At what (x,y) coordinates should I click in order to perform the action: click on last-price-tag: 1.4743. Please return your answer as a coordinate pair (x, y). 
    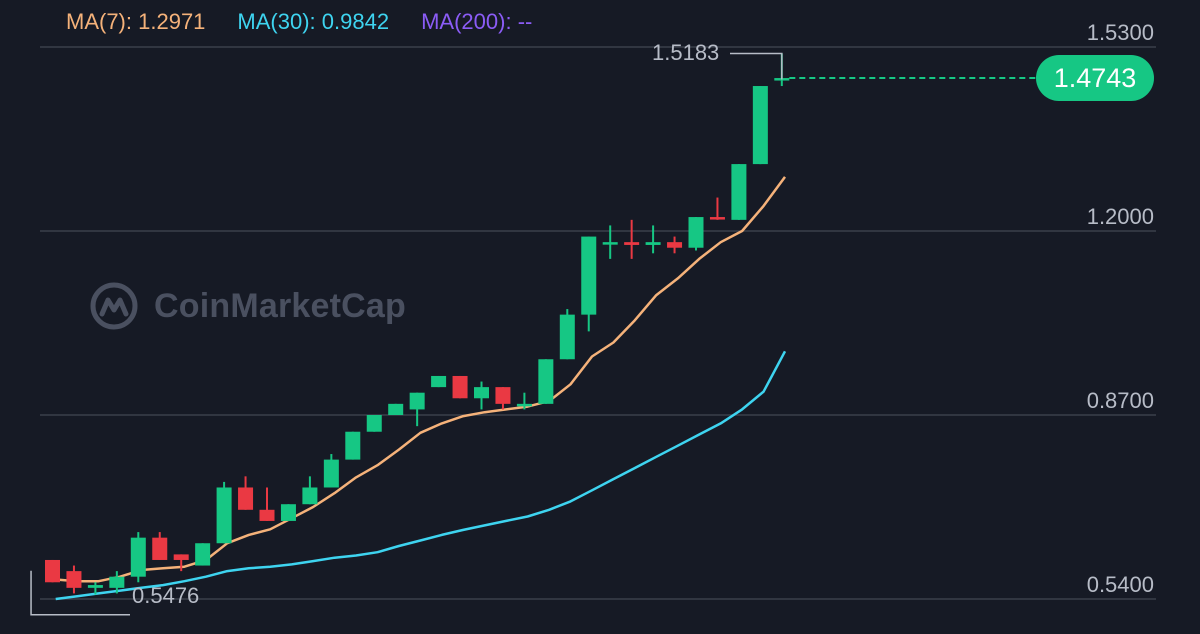
    Looking at the image, I should click on (1095, 78).